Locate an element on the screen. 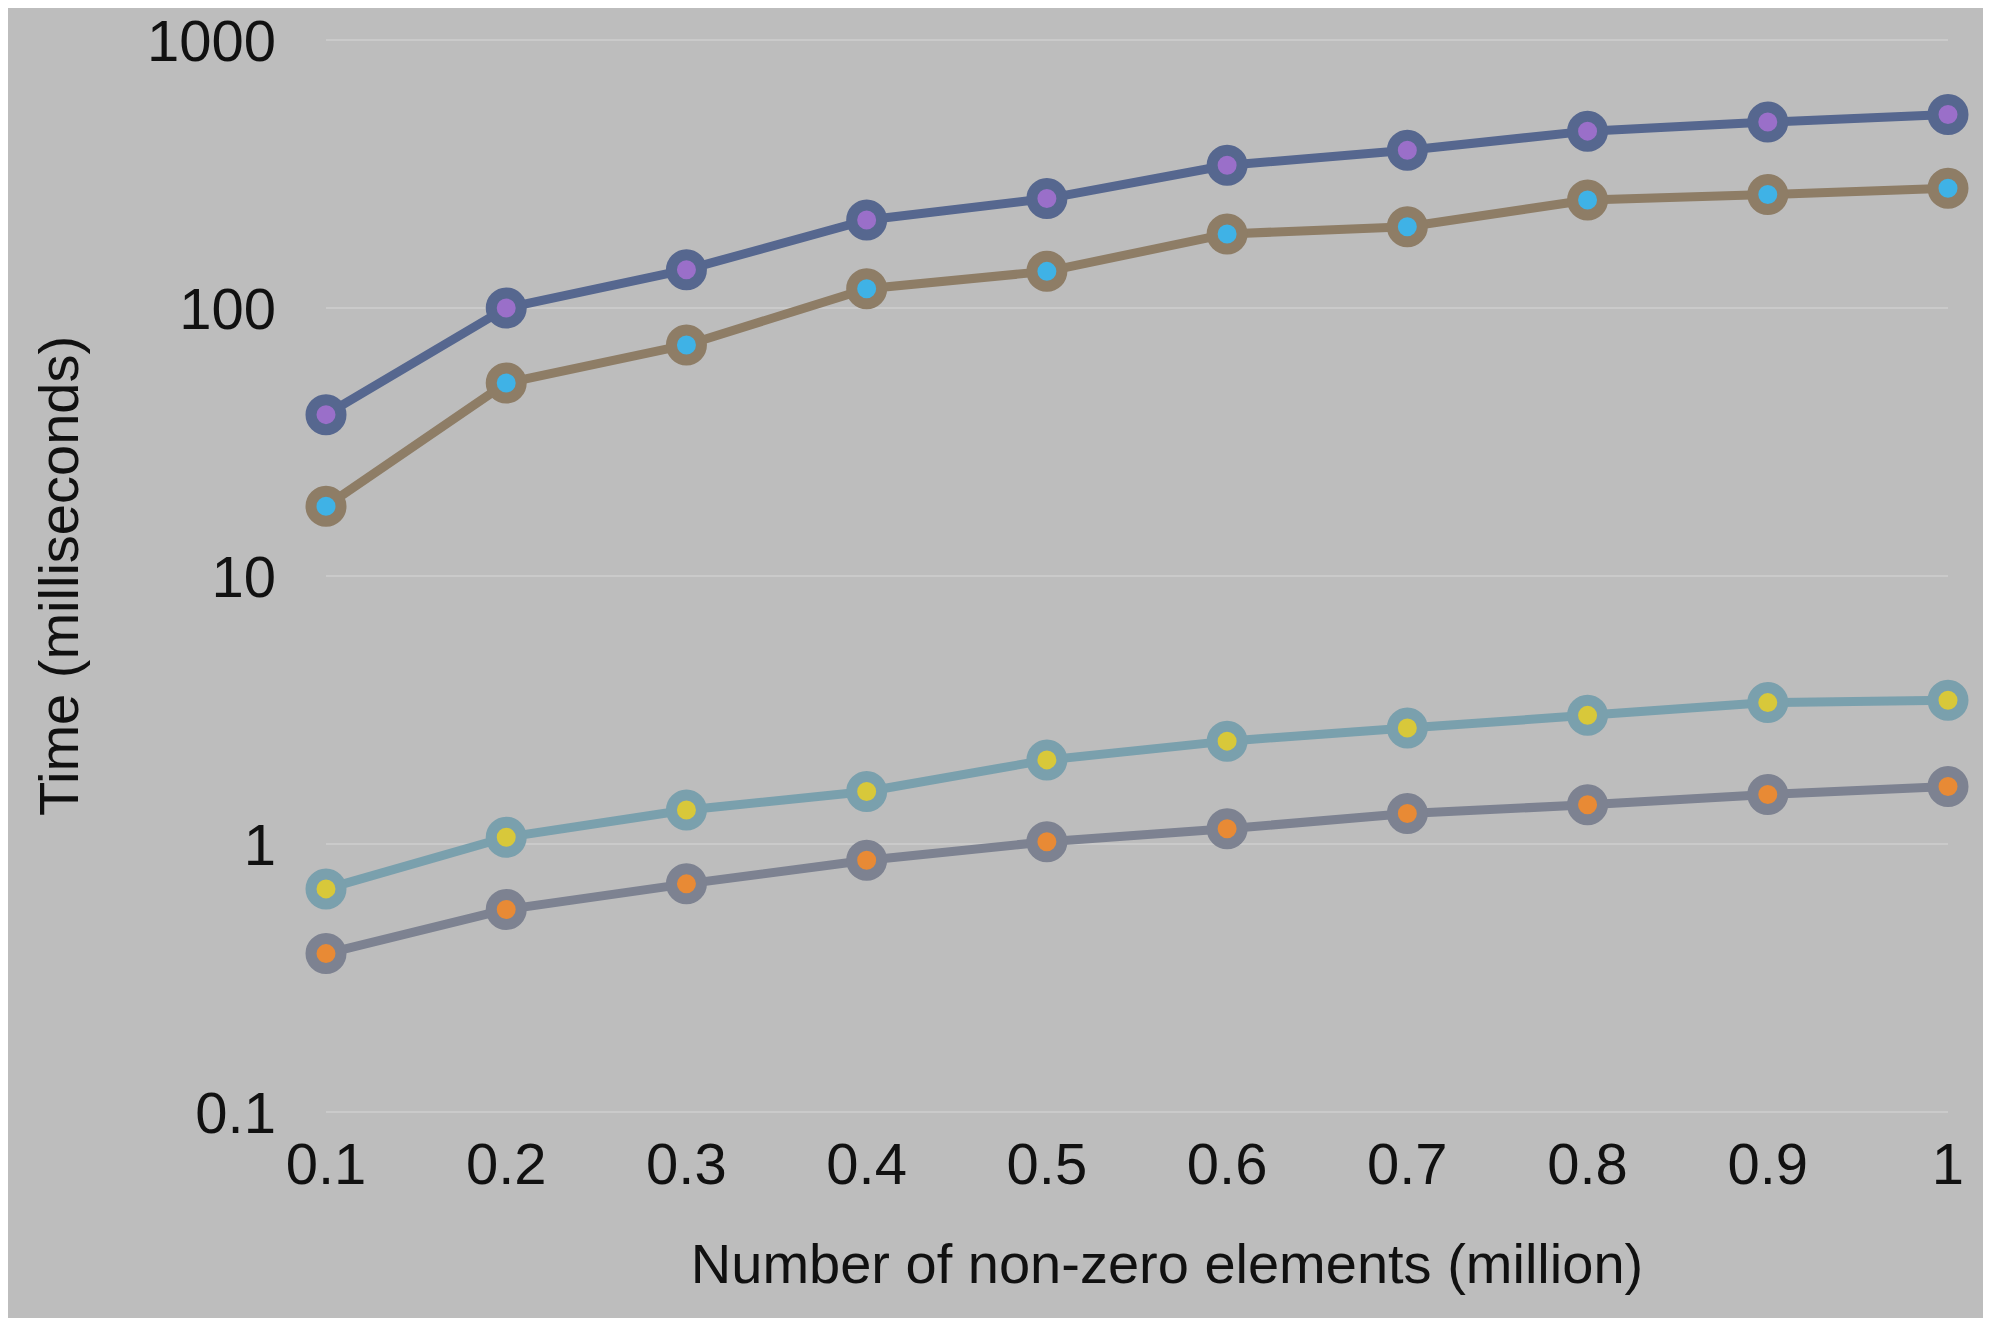 This screenshot has width=1996, height=1325. y-tick-label: 1000 is located at coordinates (211, 40).